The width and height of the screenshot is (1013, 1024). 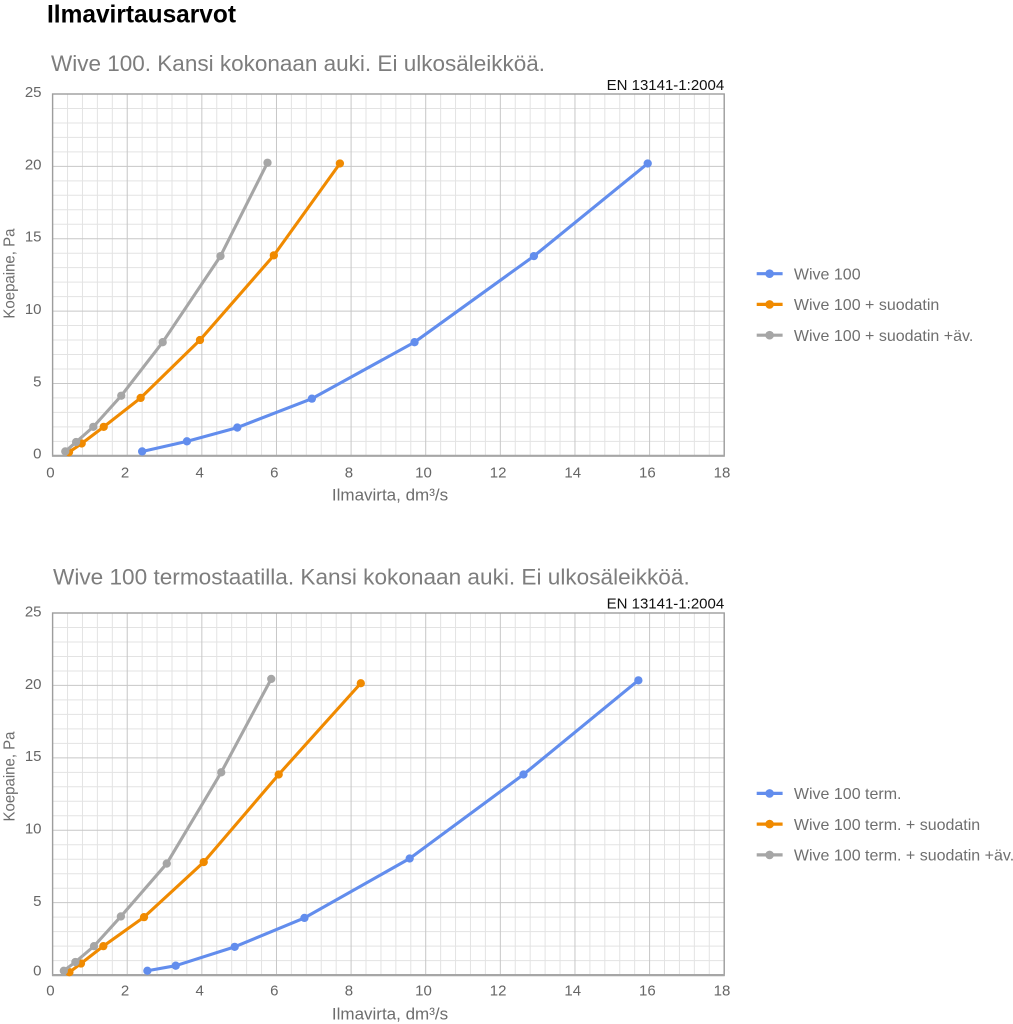 What do you see at coordinates (866, 305) in the screenshot?
I see `svg-text: Wive 100 + suodatin` at bounding box center [866, 305].